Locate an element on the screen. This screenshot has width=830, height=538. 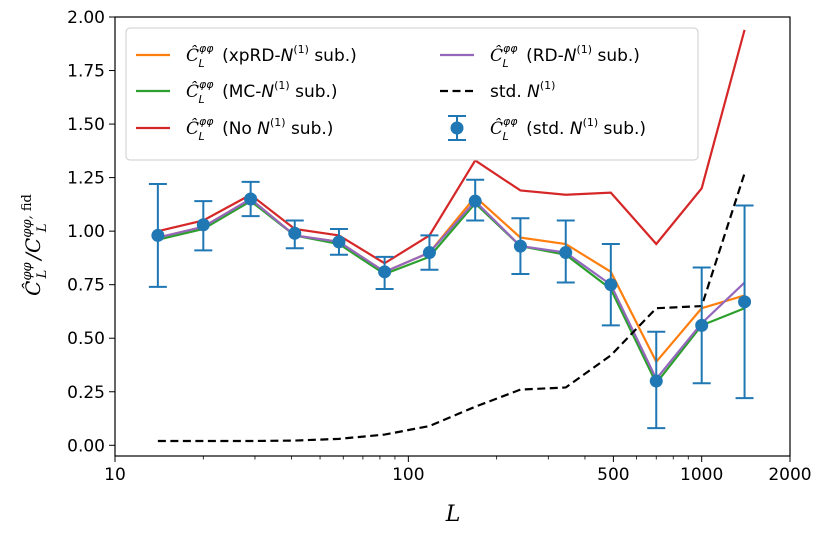
legend-entry-MC-N1: Ĉφφ L (MC-N(1) sub.) is located at coordinates (237, 92).